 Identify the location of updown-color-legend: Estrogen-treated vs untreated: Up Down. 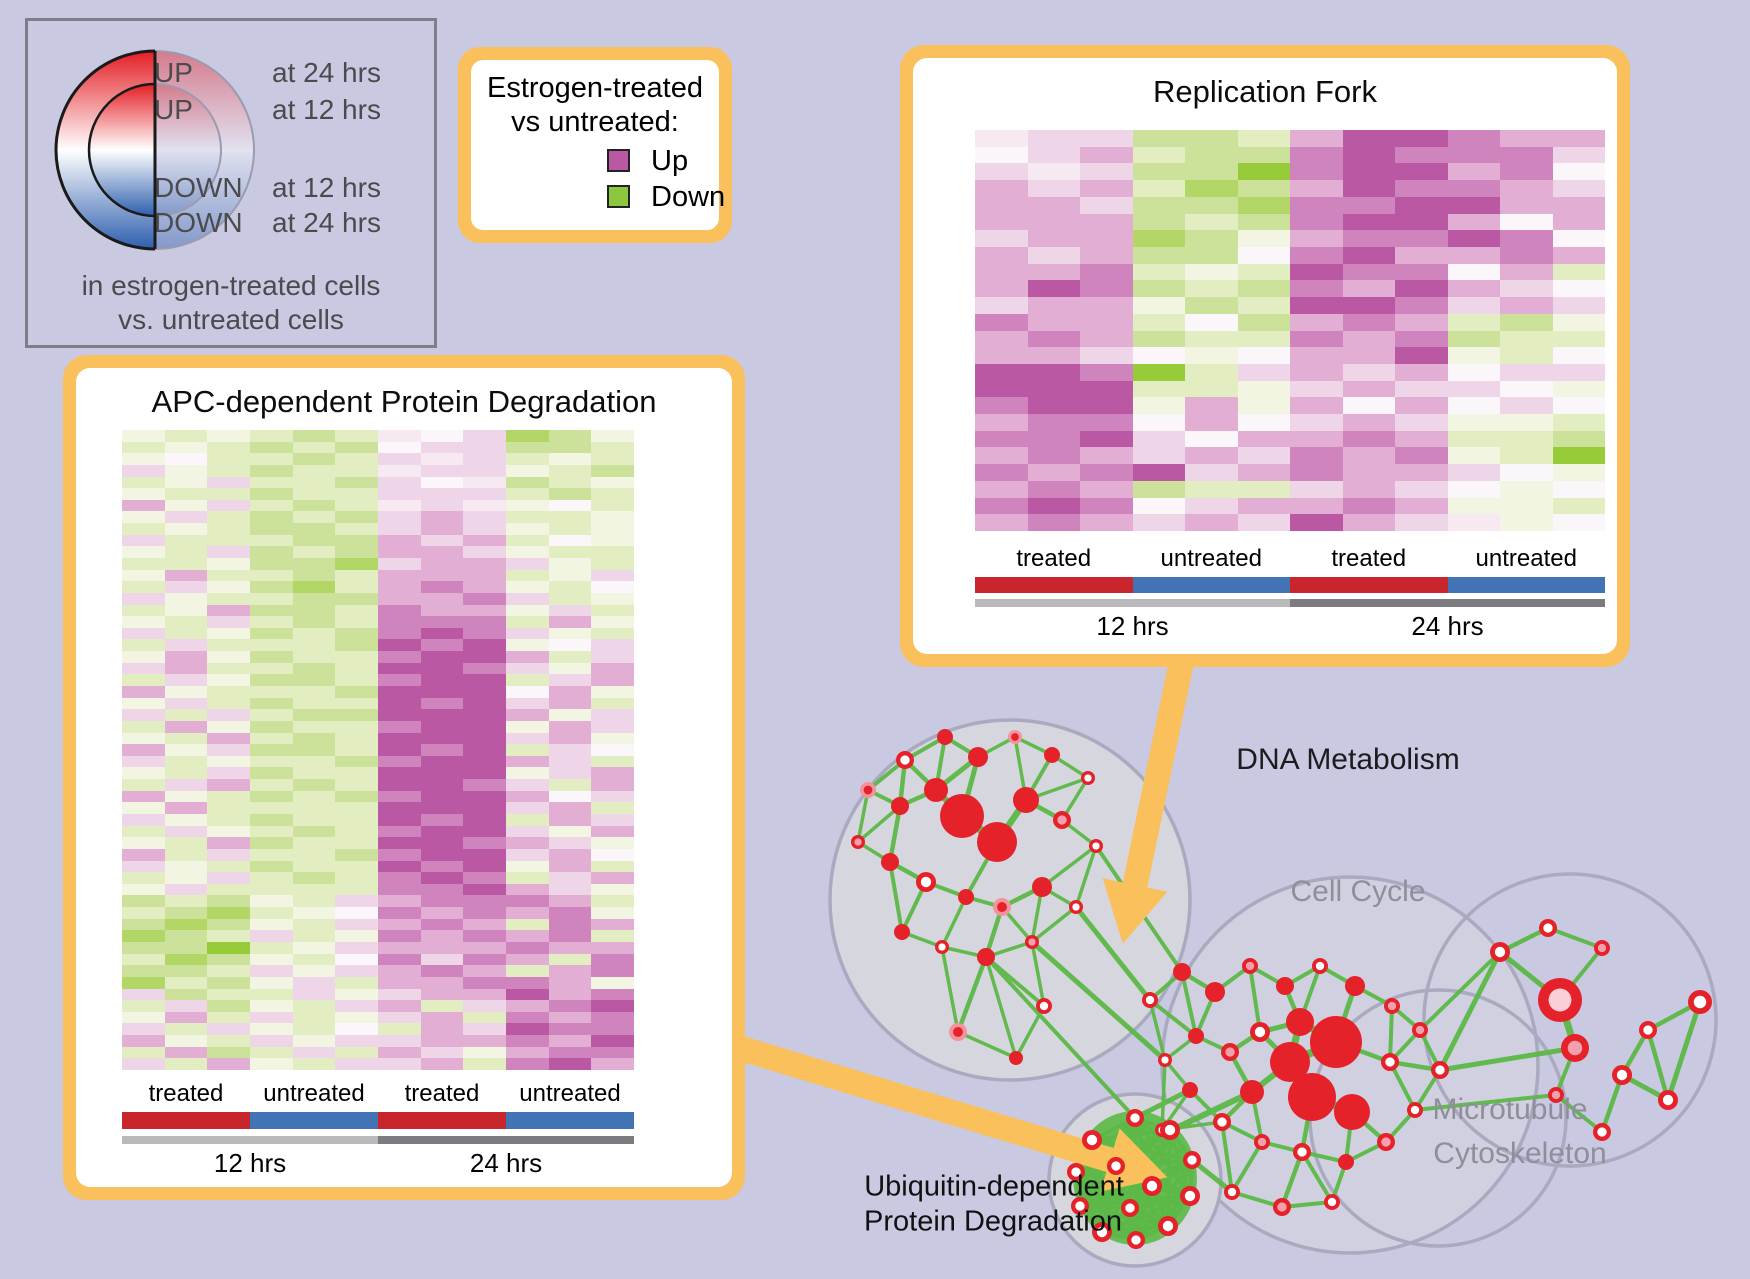
(595, 145).